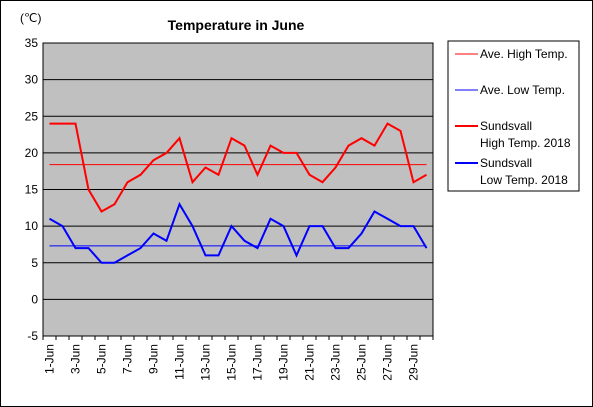  What do you see at coordinates (76, 359) in the screenshot?
I see `x-tick-label: 3-Jun` at bounding box center [76, 359].